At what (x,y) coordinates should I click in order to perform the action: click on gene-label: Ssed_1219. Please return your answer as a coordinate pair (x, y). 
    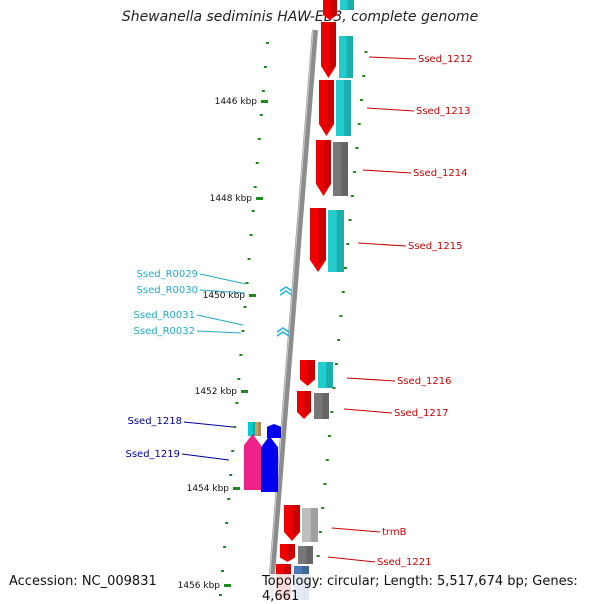
    Looking at the image, I should click on (152, 454).